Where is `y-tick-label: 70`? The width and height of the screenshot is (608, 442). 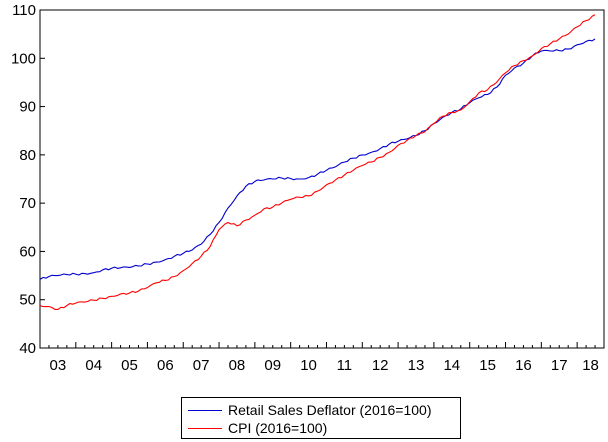 y-tick-label: 70 is located at coordinates (27, 203).